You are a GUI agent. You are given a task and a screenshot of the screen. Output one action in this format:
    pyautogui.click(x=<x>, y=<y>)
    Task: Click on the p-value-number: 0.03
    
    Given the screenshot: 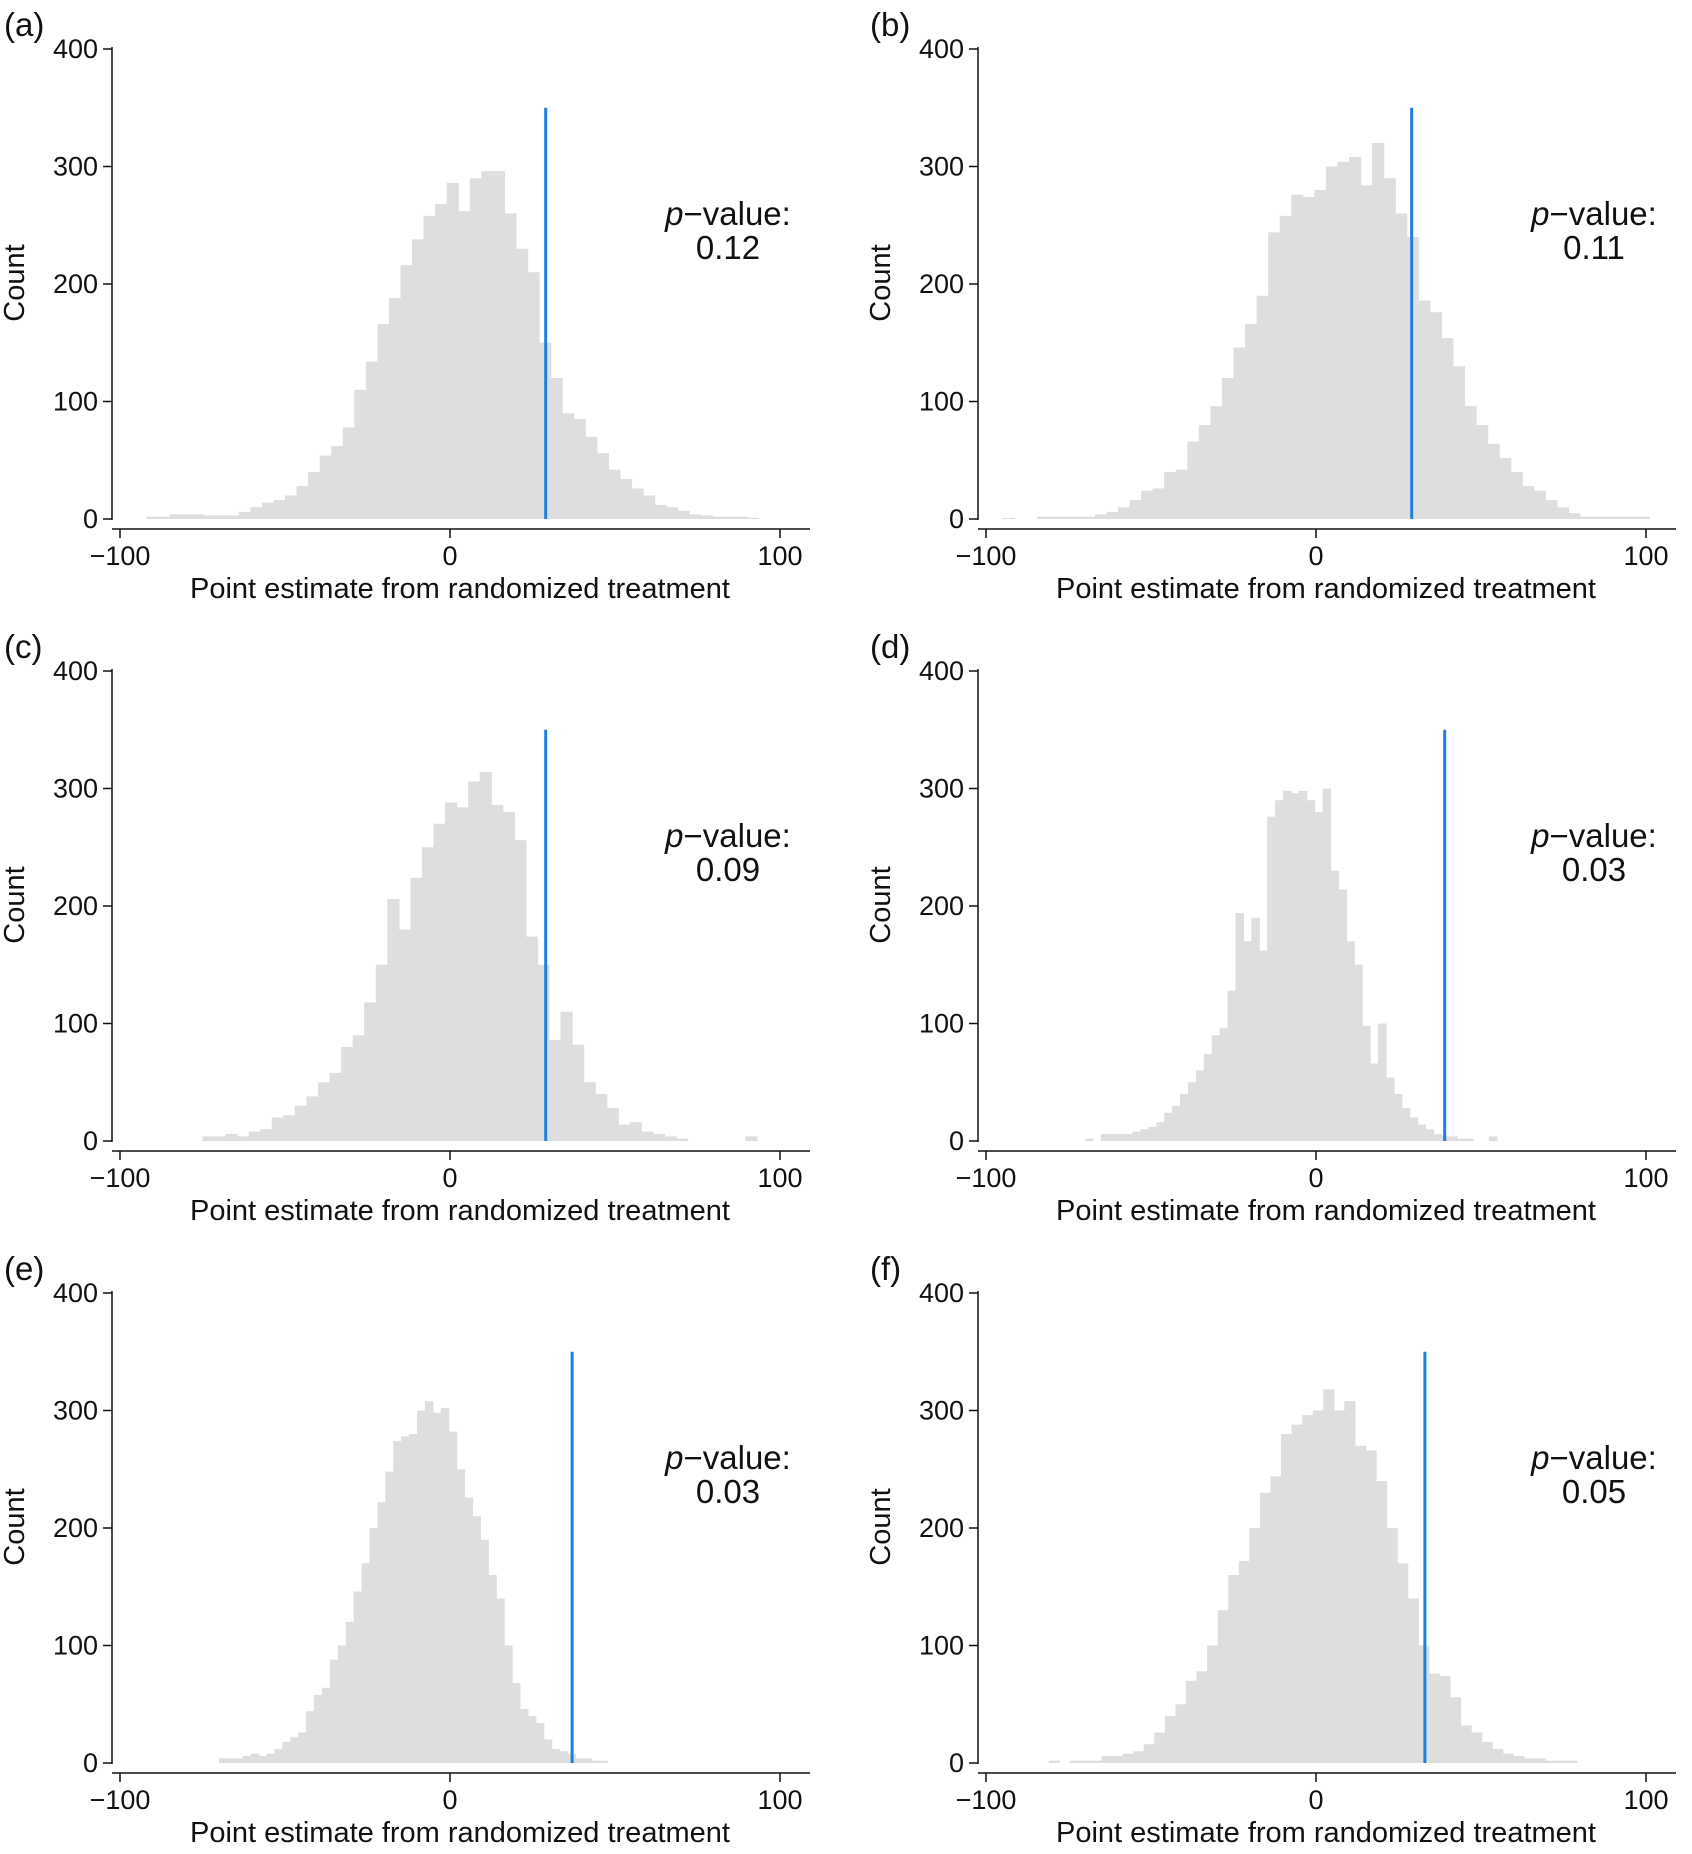 What is the action you would take?
    pyautogui.click(x=728, y=1491)
    